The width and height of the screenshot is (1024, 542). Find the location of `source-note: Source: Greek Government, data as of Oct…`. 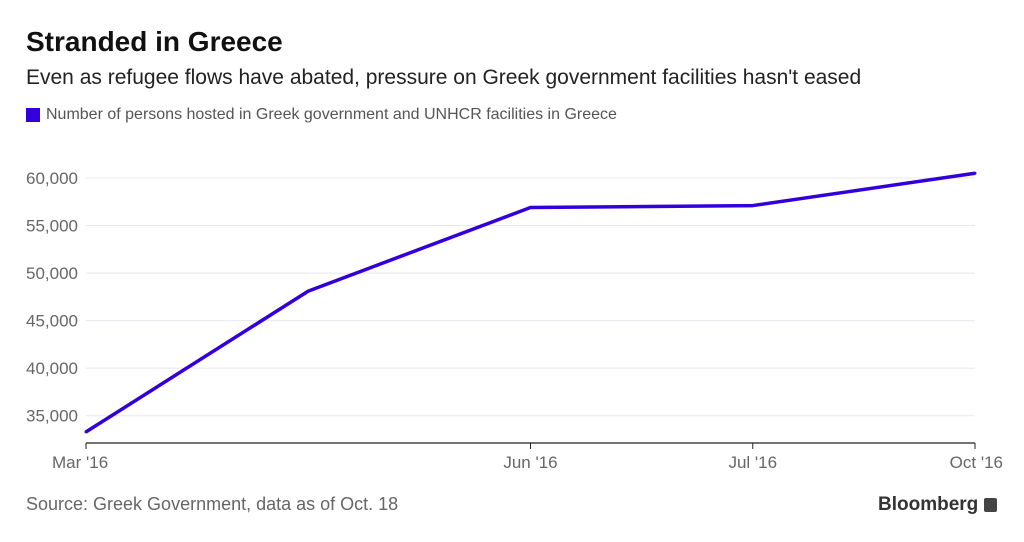

source-note: Source: Greek Government, data as of Oct… is located at coordinates (212, 504).